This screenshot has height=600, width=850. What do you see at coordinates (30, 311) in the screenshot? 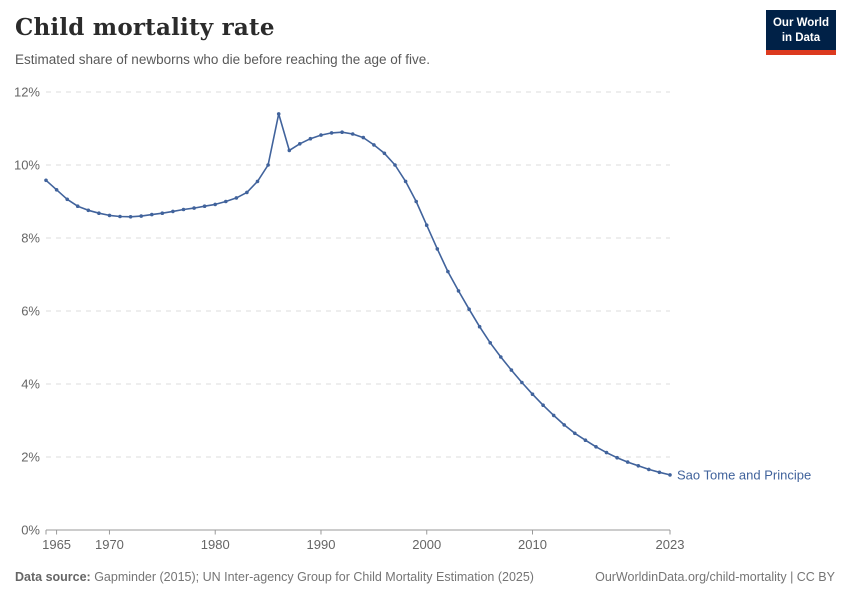
I see `y-axis-tick-label: 6%` at bounding box center [30, 311].